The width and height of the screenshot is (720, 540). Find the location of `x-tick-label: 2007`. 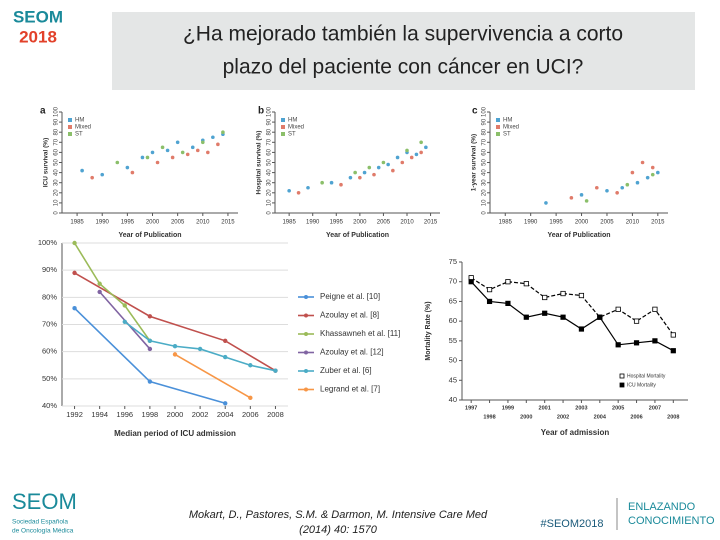

x-tick-label: 2007 is located at coordinates (655, 408).